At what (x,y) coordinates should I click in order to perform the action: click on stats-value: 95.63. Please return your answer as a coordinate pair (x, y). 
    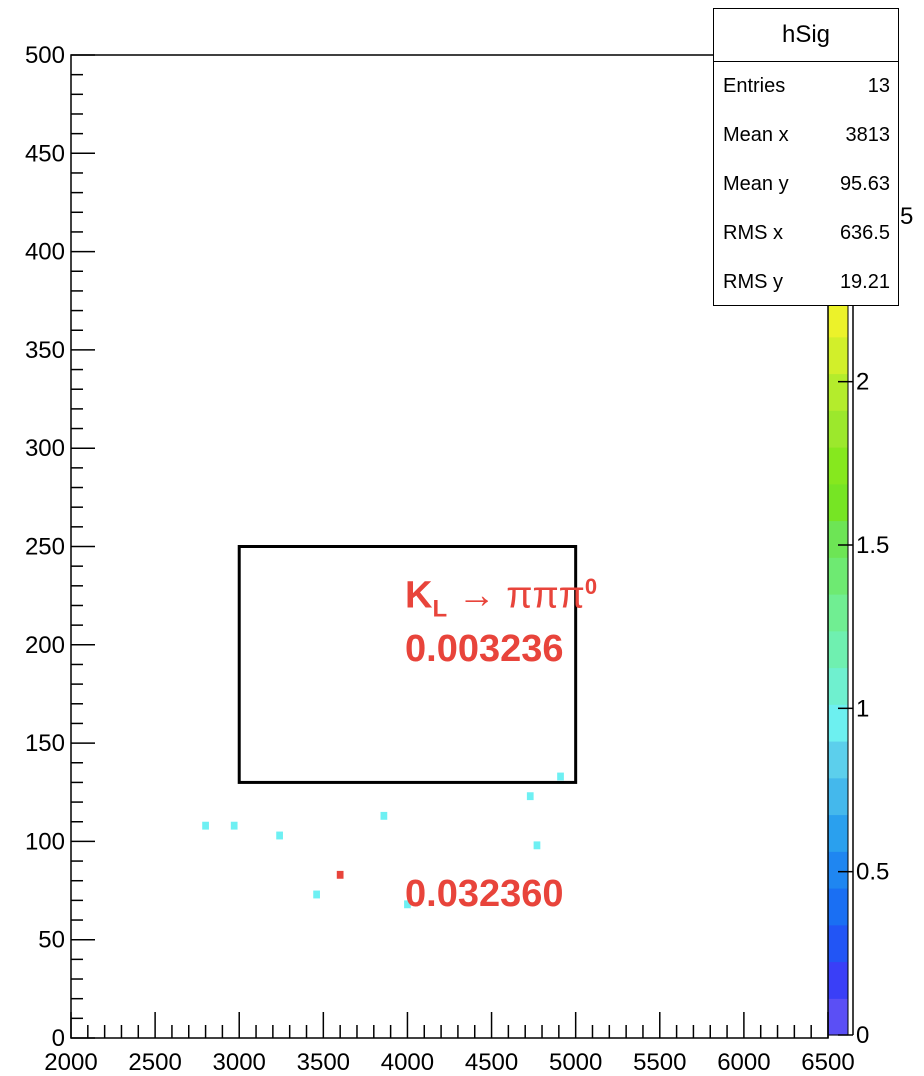
    Looking at the image, I should click on (864, 184).